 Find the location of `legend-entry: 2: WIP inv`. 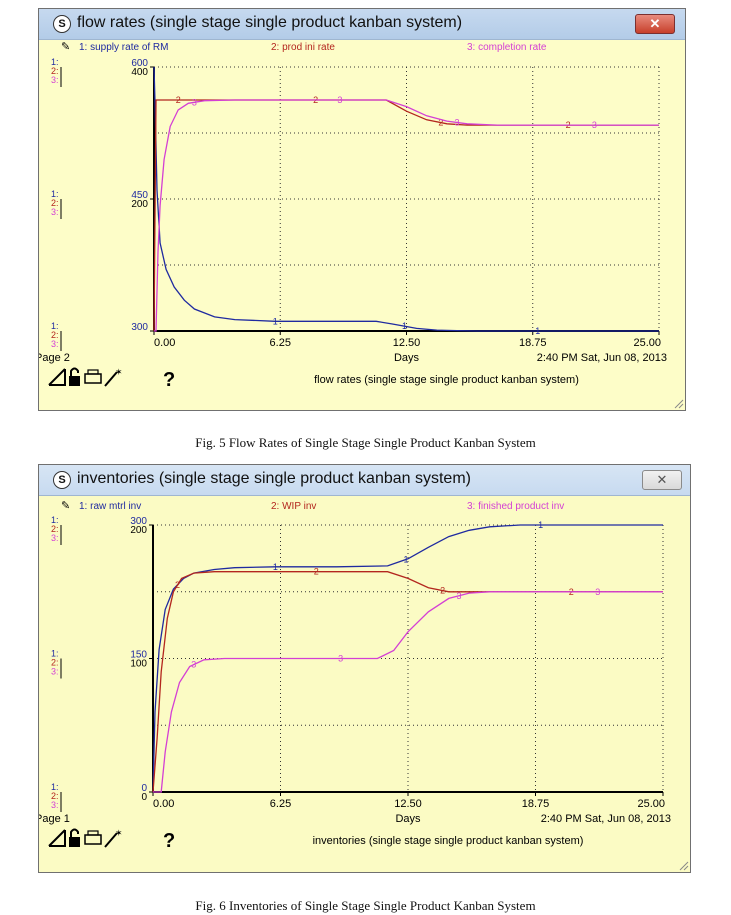

legend-entry: 2: WIP inv is located at coordinates (293, 506).